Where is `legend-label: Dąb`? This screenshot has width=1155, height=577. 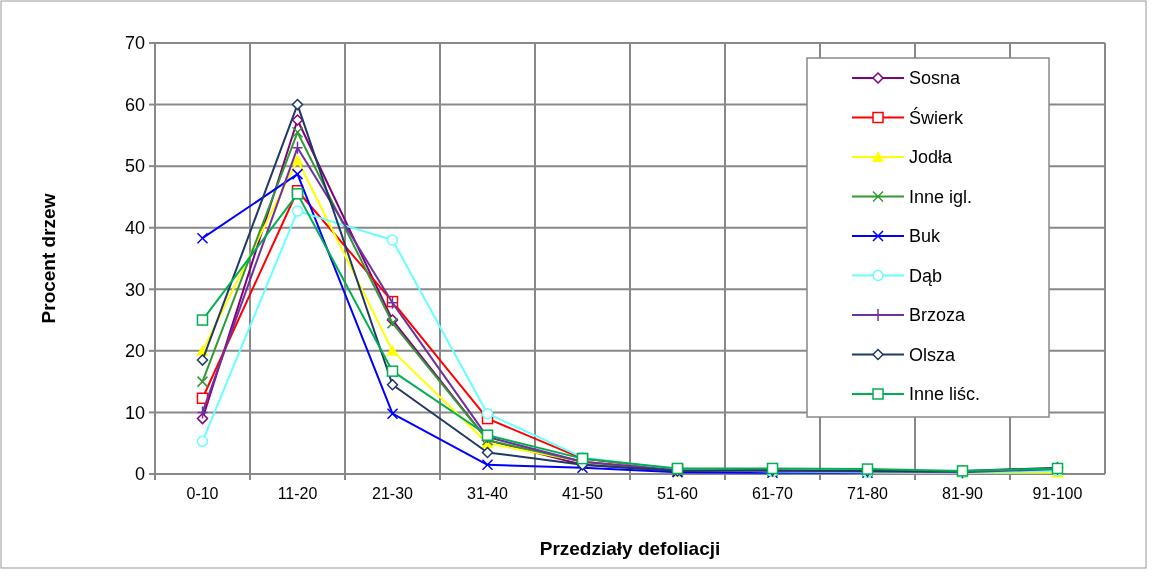
legend-label: Dąb is located at coordinates (926, 275).